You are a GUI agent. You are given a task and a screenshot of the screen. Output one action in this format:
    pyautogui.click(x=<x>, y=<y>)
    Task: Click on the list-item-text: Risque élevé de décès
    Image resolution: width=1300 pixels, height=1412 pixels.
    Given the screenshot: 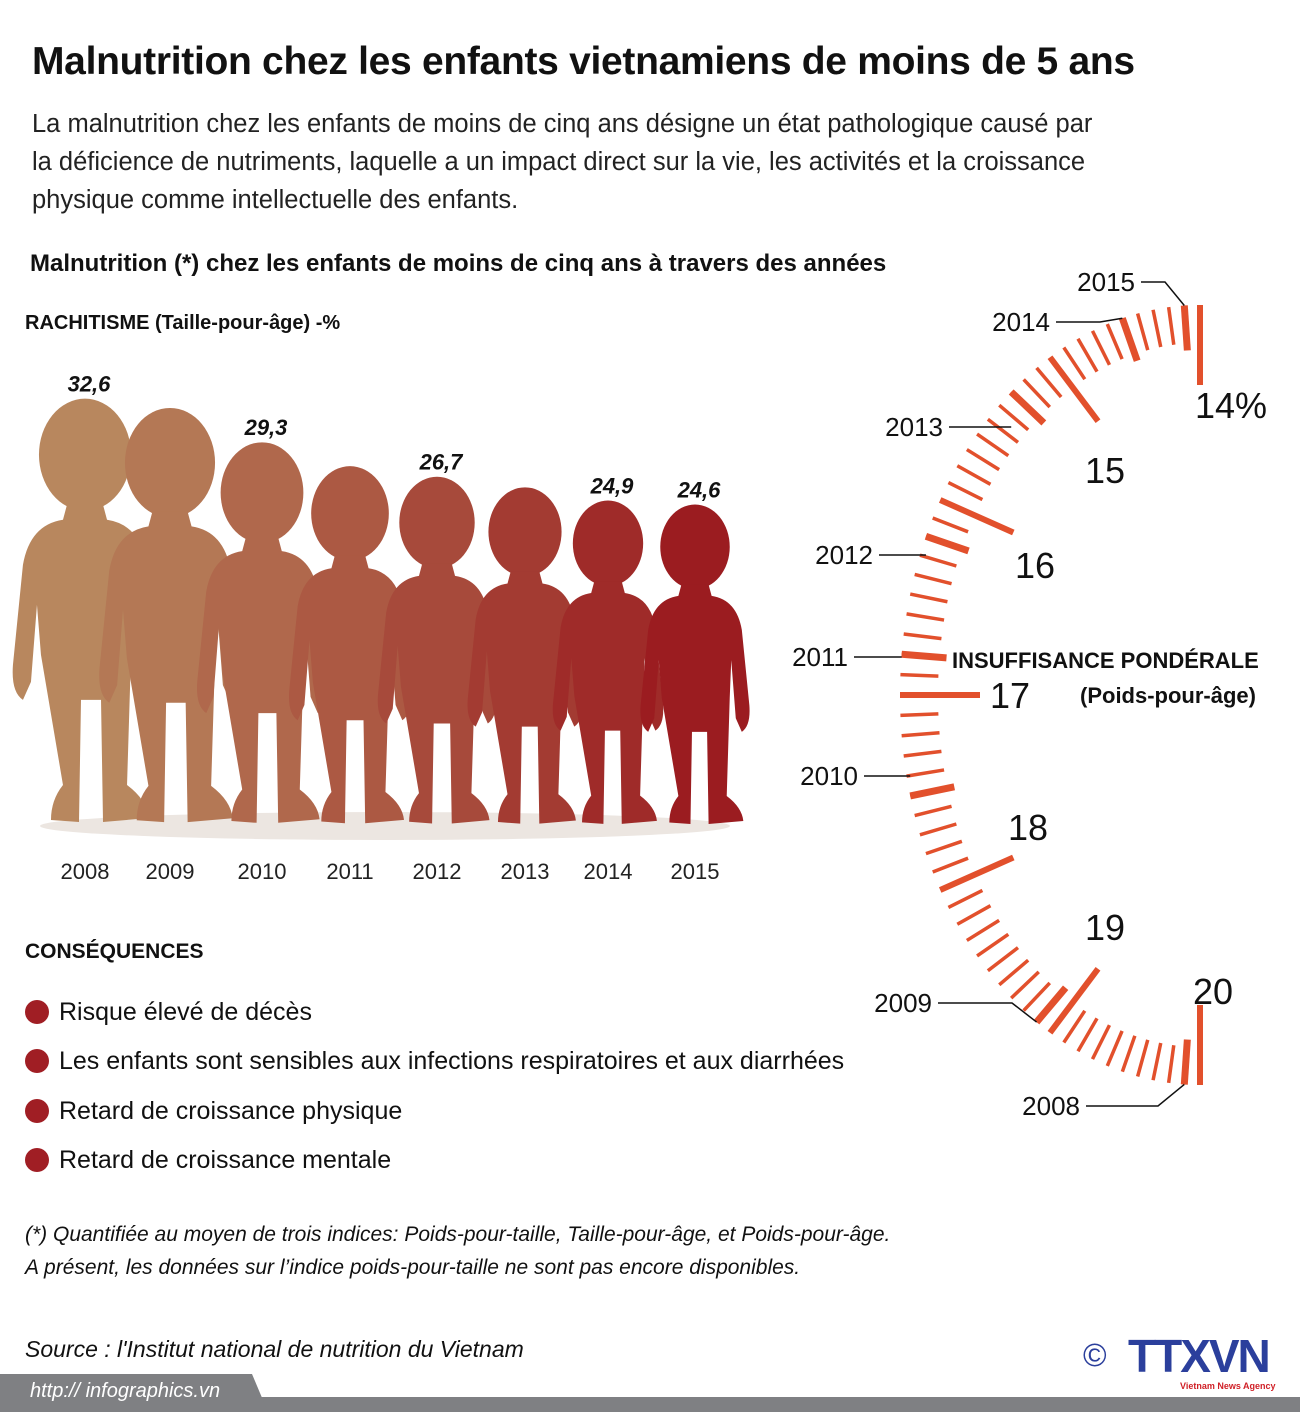 What is the action you would take?
    pyautogui.click(x=185, y=1012)
    